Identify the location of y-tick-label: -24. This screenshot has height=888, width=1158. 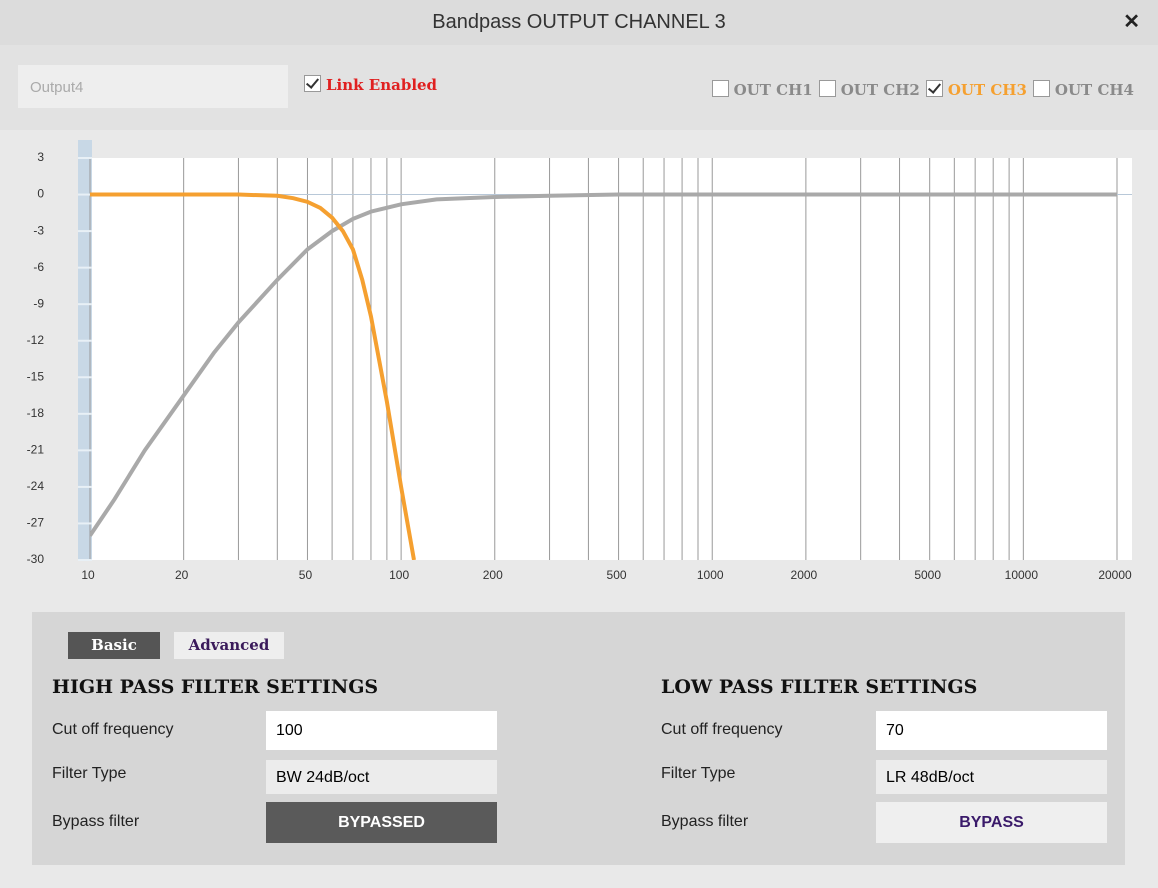
(36, 486).